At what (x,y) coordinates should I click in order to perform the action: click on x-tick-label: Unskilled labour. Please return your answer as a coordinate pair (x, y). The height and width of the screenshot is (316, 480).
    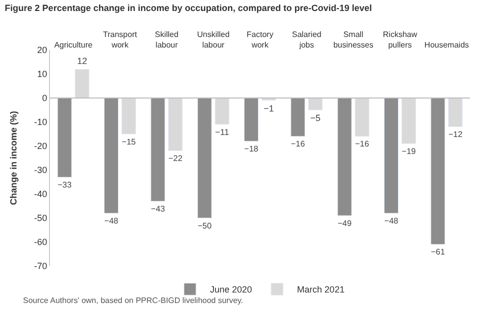
    Looking at the image, I should click on (213, 40).